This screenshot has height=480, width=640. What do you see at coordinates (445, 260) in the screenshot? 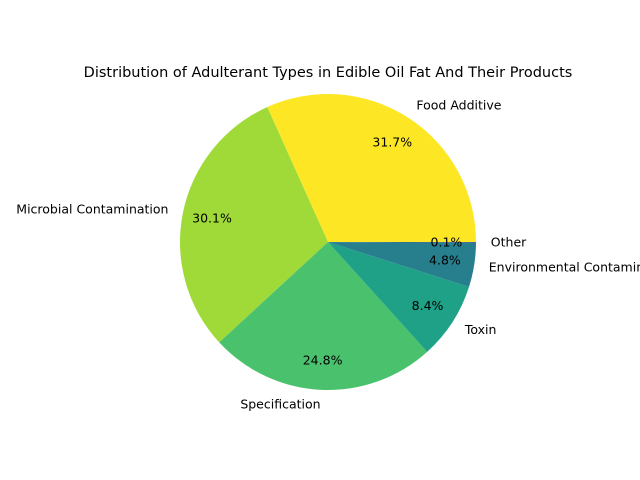
I see `pie-pct-label-environmental-contaminant: 4.8%` at bounding box center [445, 260].